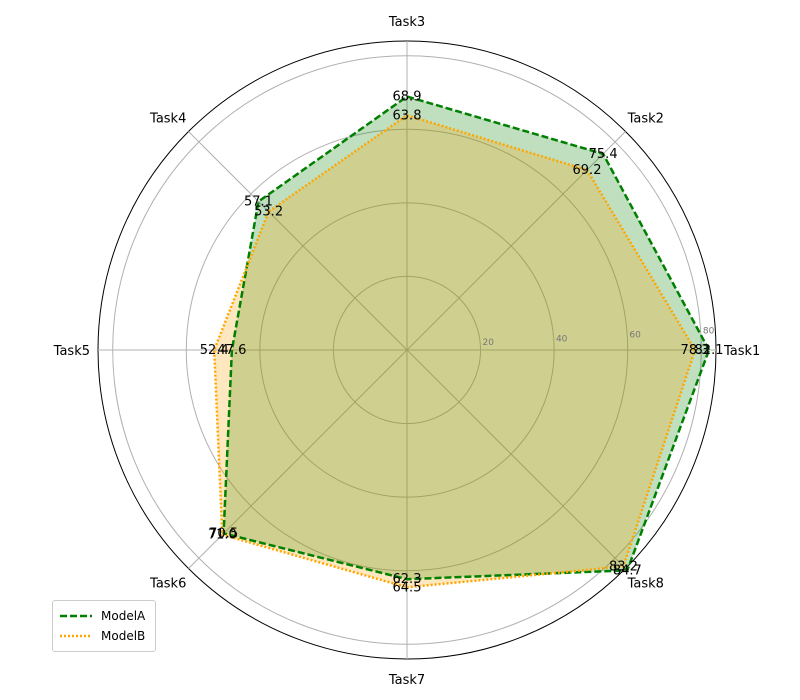 The width and height of the screenshot is (800, 700). Describe the element at coordinates (167, 584) in the screenshot. I see `category-label: Task6` at that location.